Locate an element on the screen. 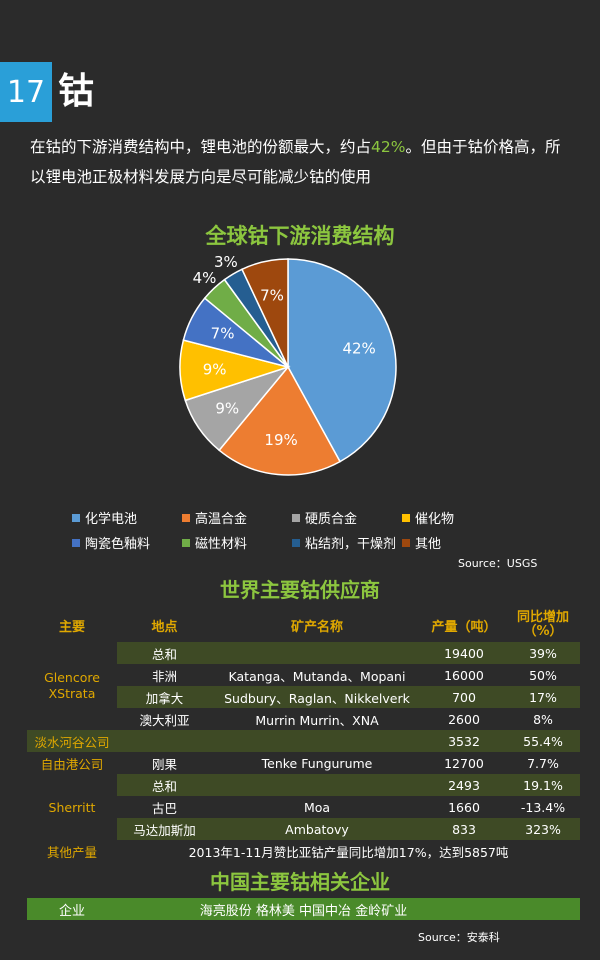 The width and height of the screenshot is (600, 960). page-number: 17 is located at coordinates (26, 92).